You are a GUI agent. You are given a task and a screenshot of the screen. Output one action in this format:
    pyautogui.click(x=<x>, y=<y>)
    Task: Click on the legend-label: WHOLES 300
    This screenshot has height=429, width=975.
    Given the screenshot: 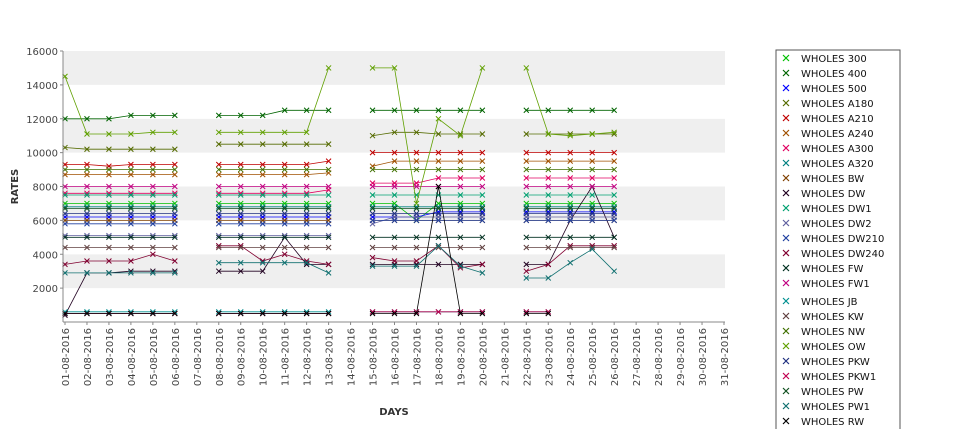 What is the action you would take?
    pyautogui.click(x=834, y=59)
    